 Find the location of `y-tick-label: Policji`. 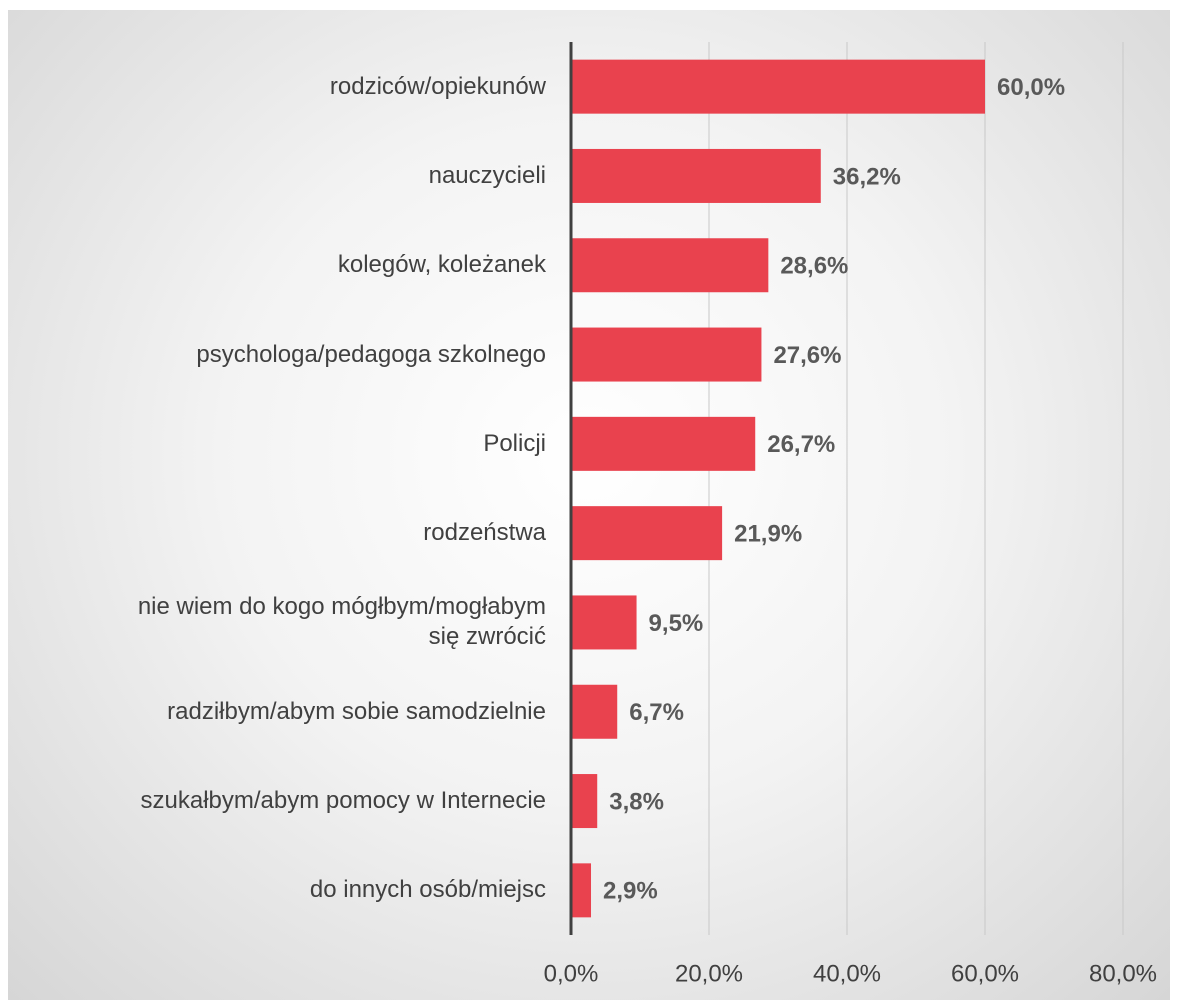

y-tick-label: Policji is located at coordinates (514, 443).